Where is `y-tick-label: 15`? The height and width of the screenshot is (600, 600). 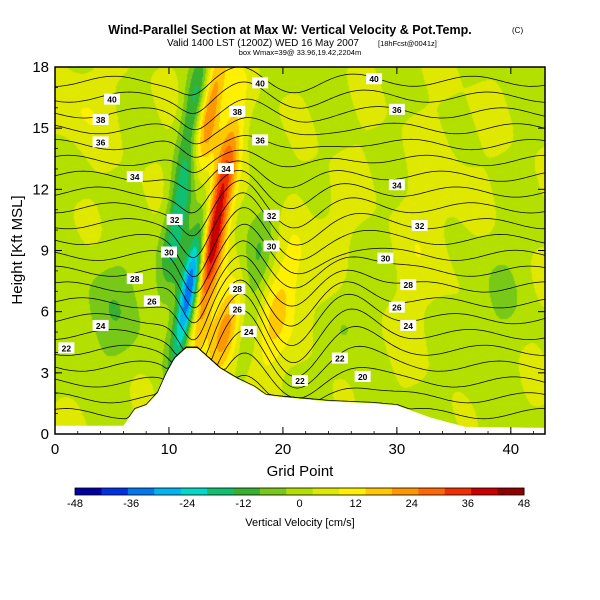 y-tick-label: 15 is located at coordinates (40, 128).